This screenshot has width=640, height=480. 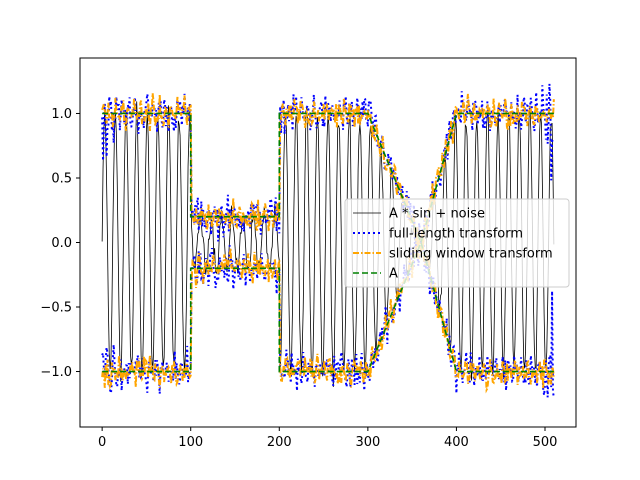 I want to click on x-tick-label: 400, so click(x=456, y=442).